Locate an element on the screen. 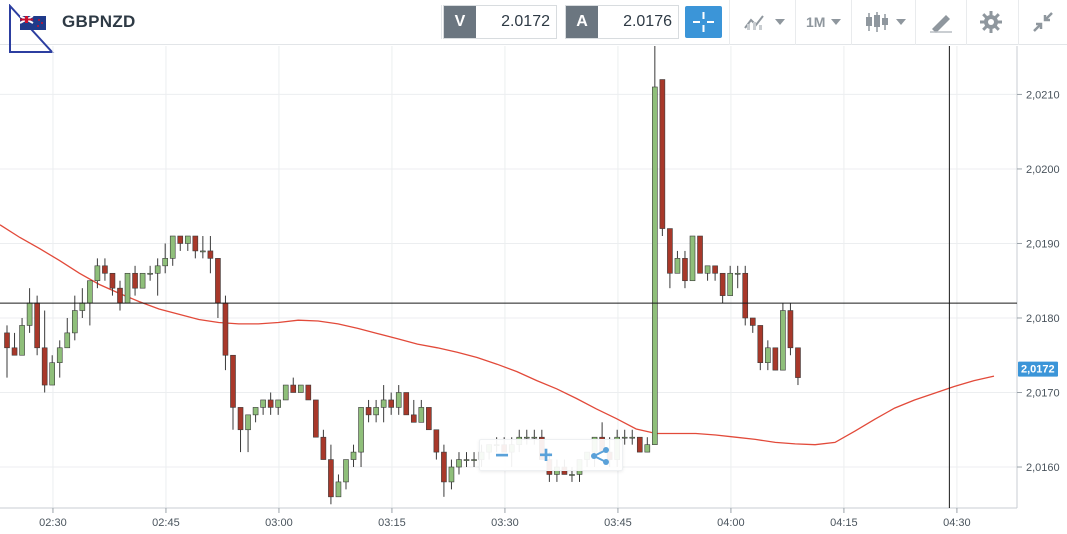 The image size is (1067, 534). settings-button is located at coordinates (991, 22).